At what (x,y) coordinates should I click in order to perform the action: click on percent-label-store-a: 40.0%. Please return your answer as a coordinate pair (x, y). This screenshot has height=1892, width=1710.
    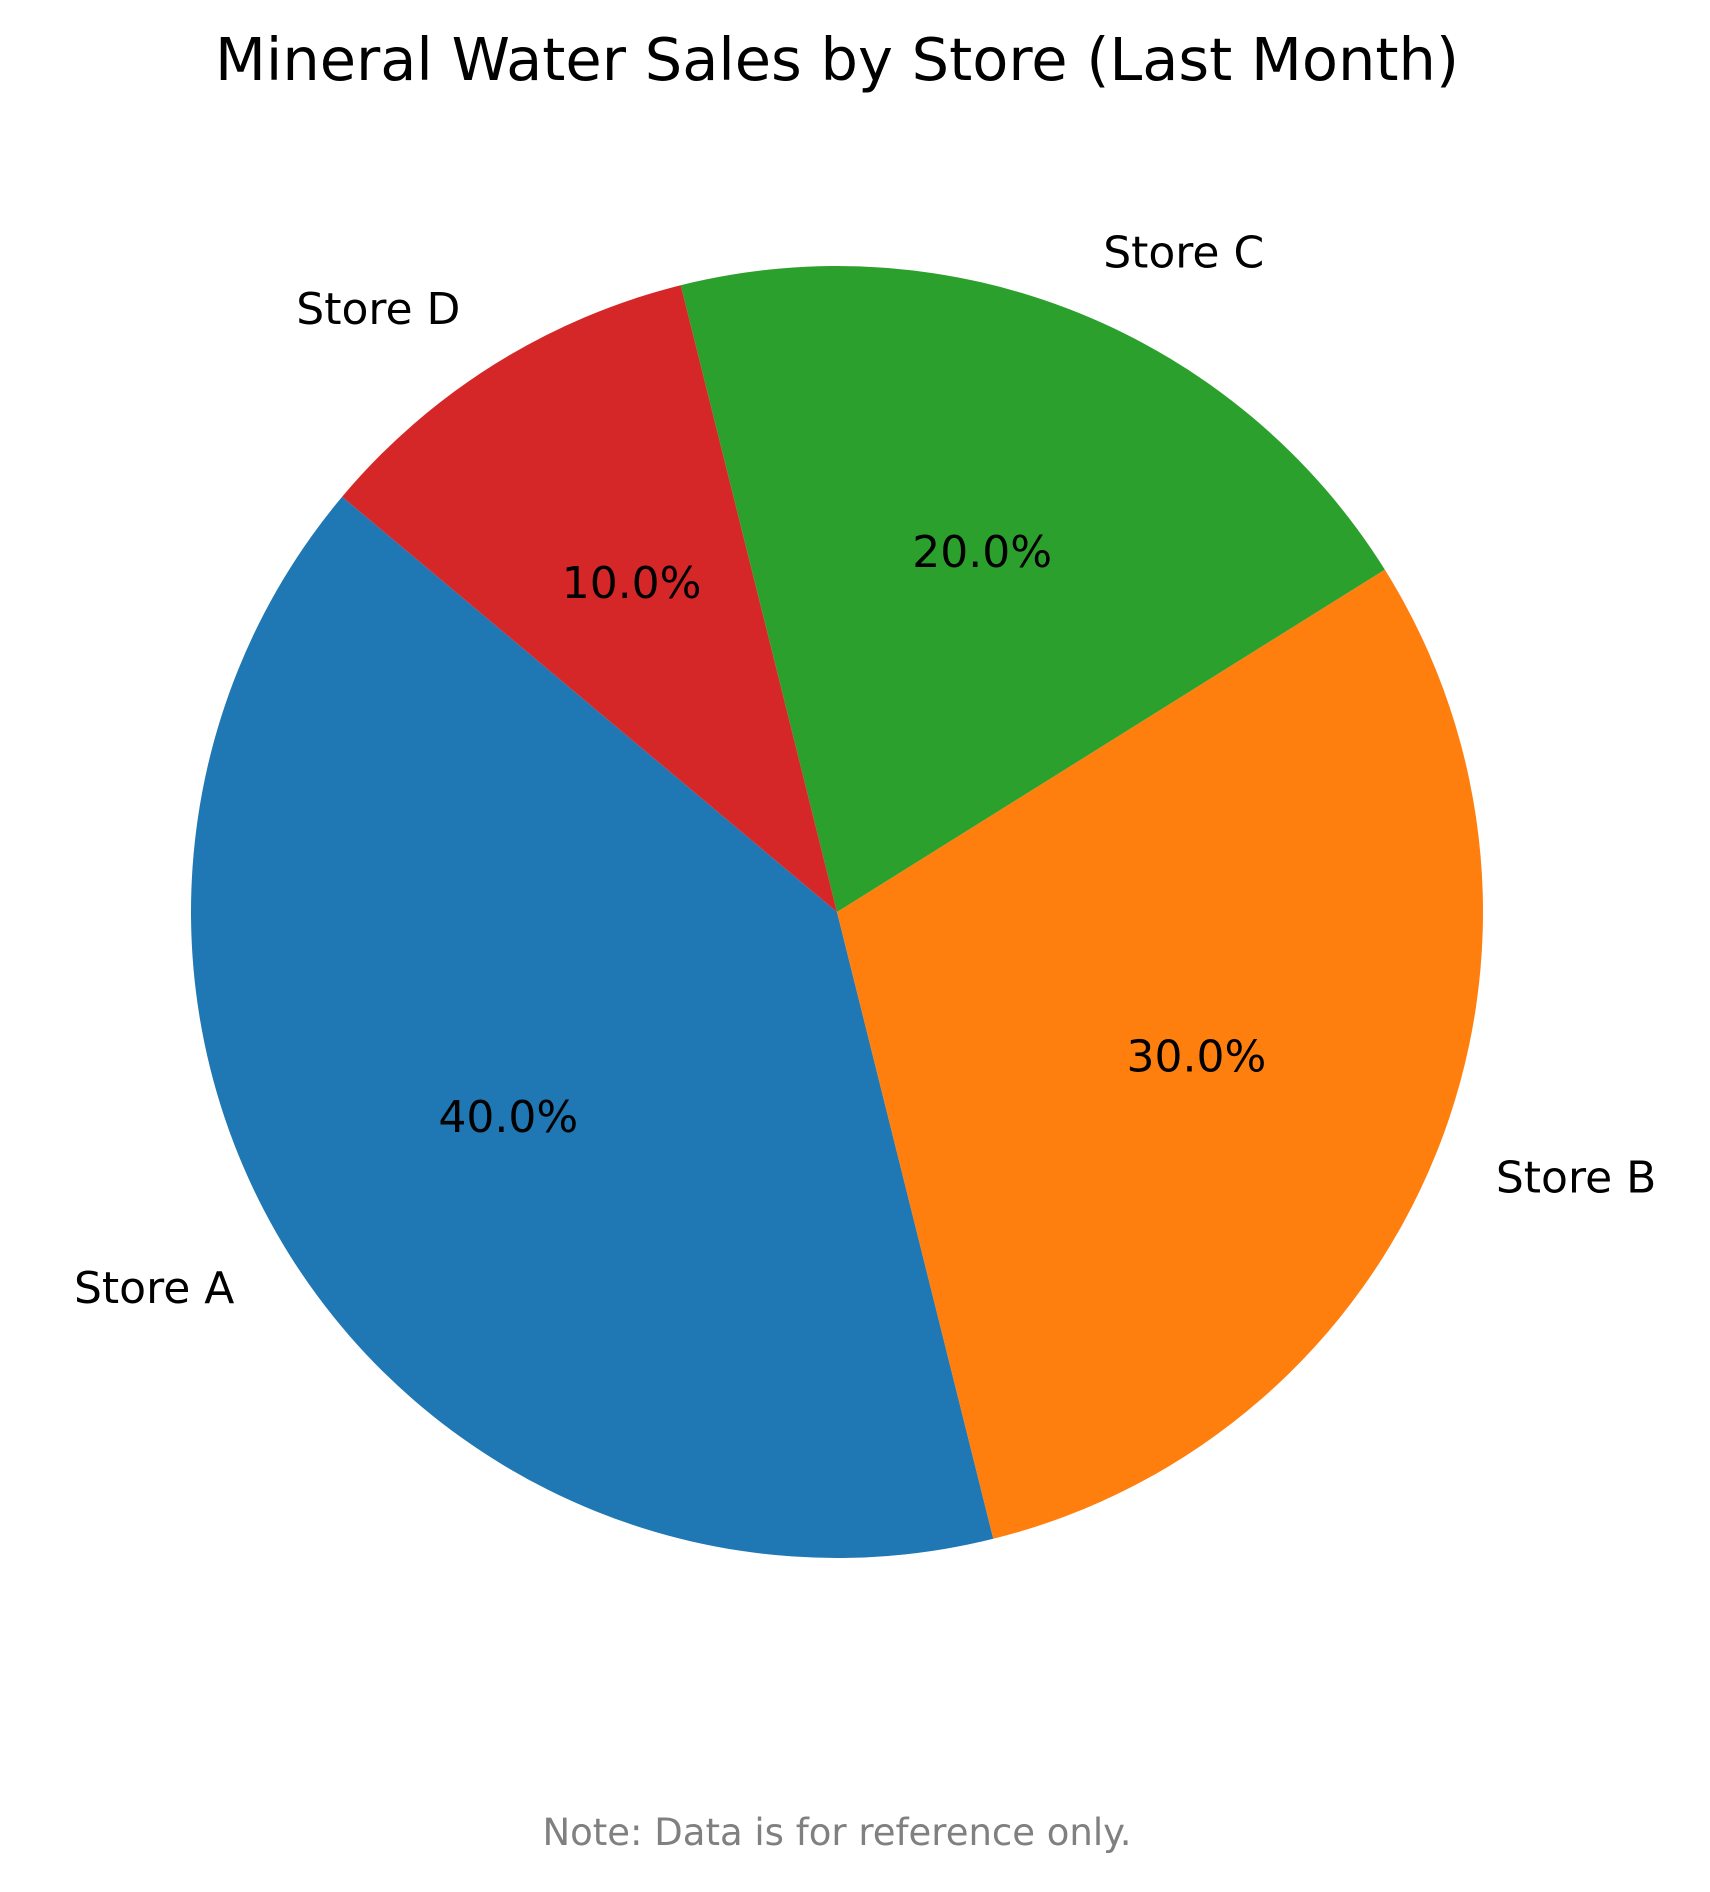
    Looking at the image, I should click on (508, 1117).